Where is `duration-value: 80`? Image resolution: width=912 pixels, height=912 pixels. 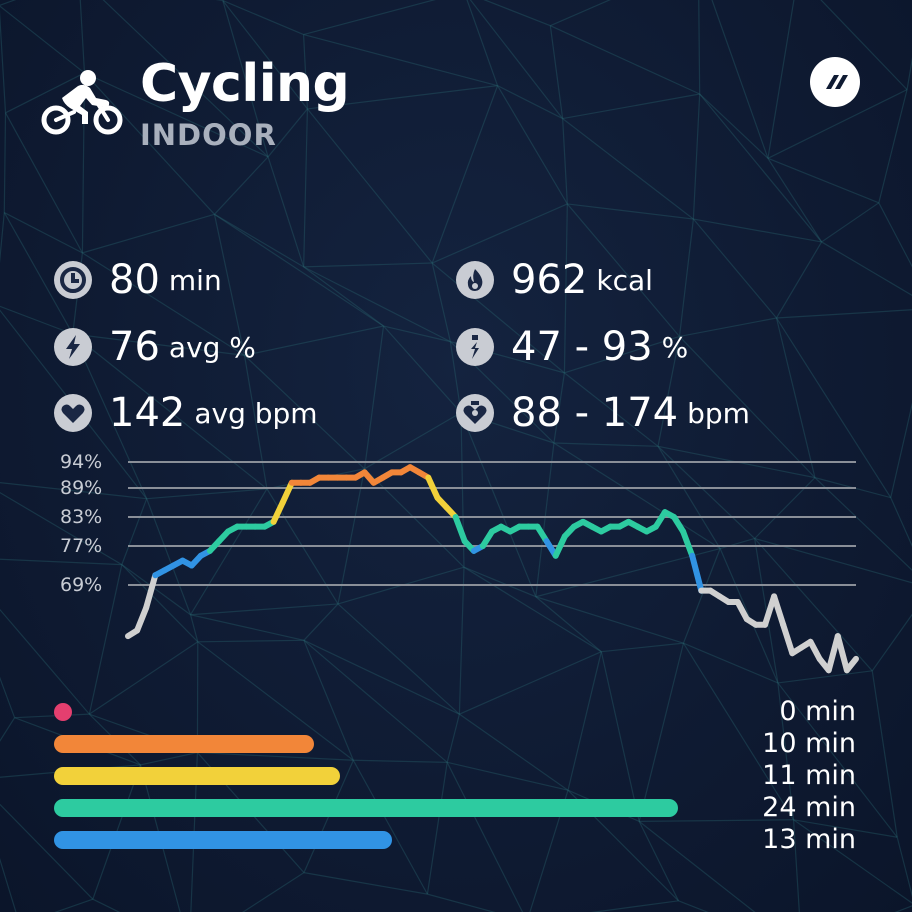
duration-value: 80 is located at coordinates (134, 280).